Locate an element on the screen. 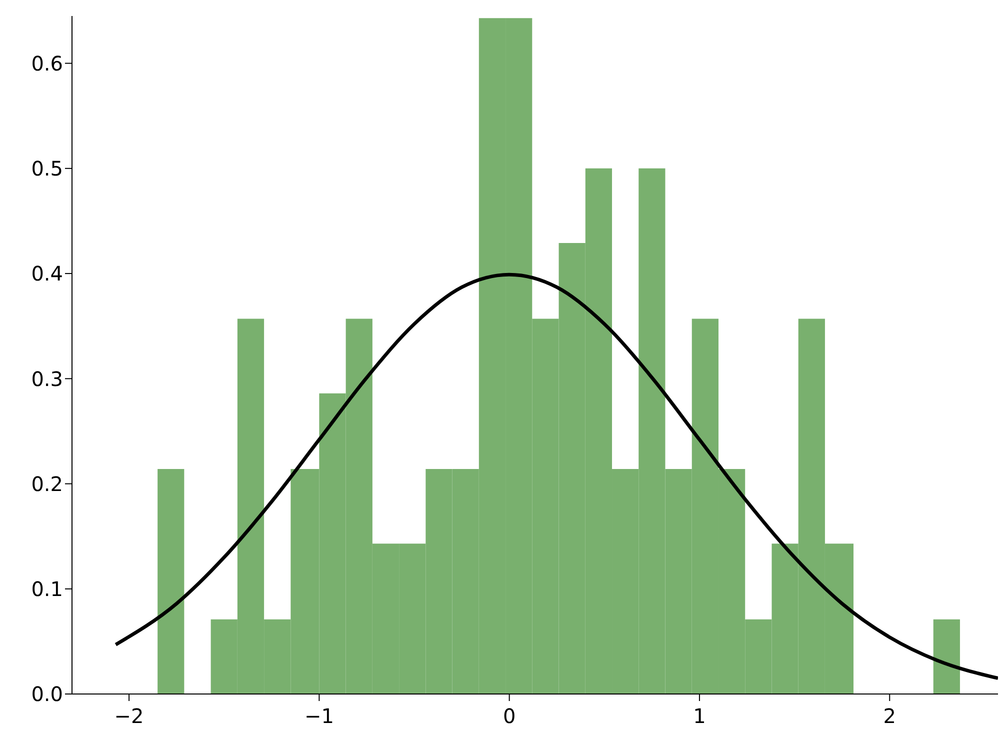 This screenshot has width=1000, height=750. y-tick-label: 0.1 is located at coordinates (47, 588).